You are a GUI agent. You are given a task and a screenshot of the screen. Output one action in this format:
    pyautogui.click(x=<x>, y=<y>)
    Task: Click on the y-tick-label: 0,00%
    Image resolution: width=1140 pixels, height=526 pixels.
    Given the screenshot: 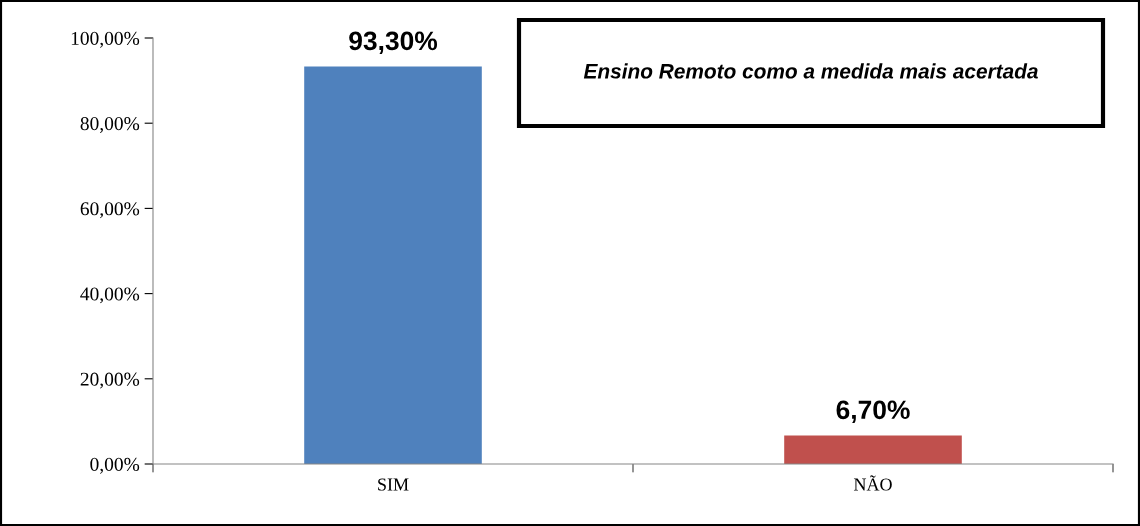 What is the action you would take?
    pyautogui.click(x=115, y=465)
    